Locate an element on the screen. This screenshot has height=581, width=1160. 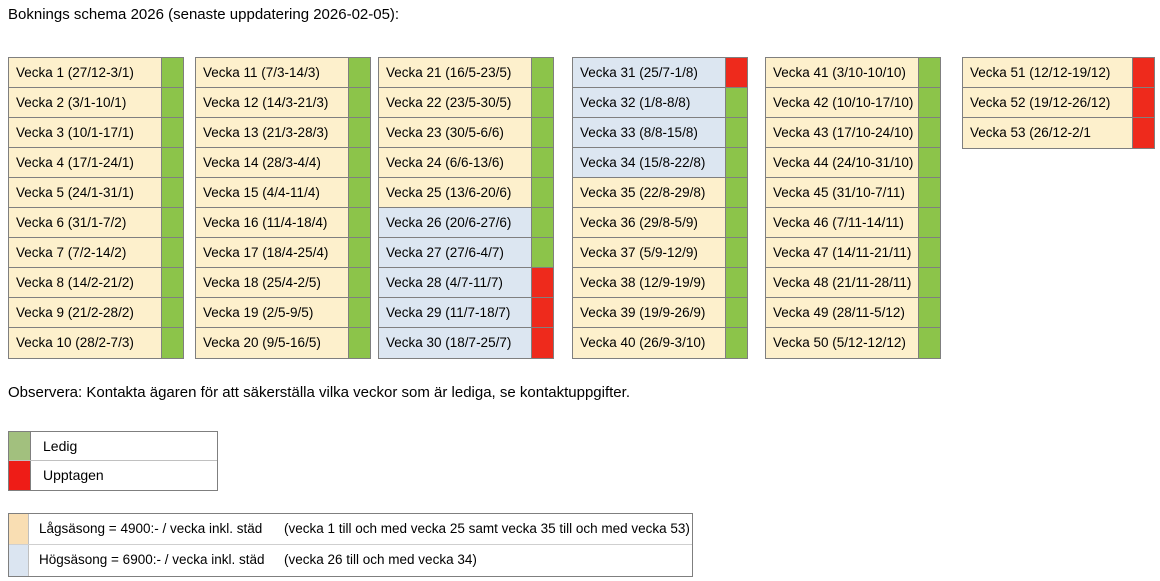
week-row: Vecka 6 (31/1-7/2) is located at coordinates (96, 223).